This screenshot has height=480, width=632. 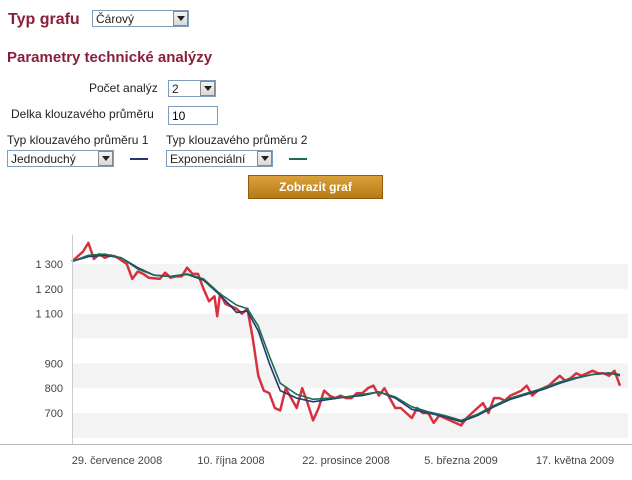 What do you see at coordinates (82, 114) in the screenshot?
I see `ma-length-label: Delka klouzavého průměru` at bounding box center [82, 114].